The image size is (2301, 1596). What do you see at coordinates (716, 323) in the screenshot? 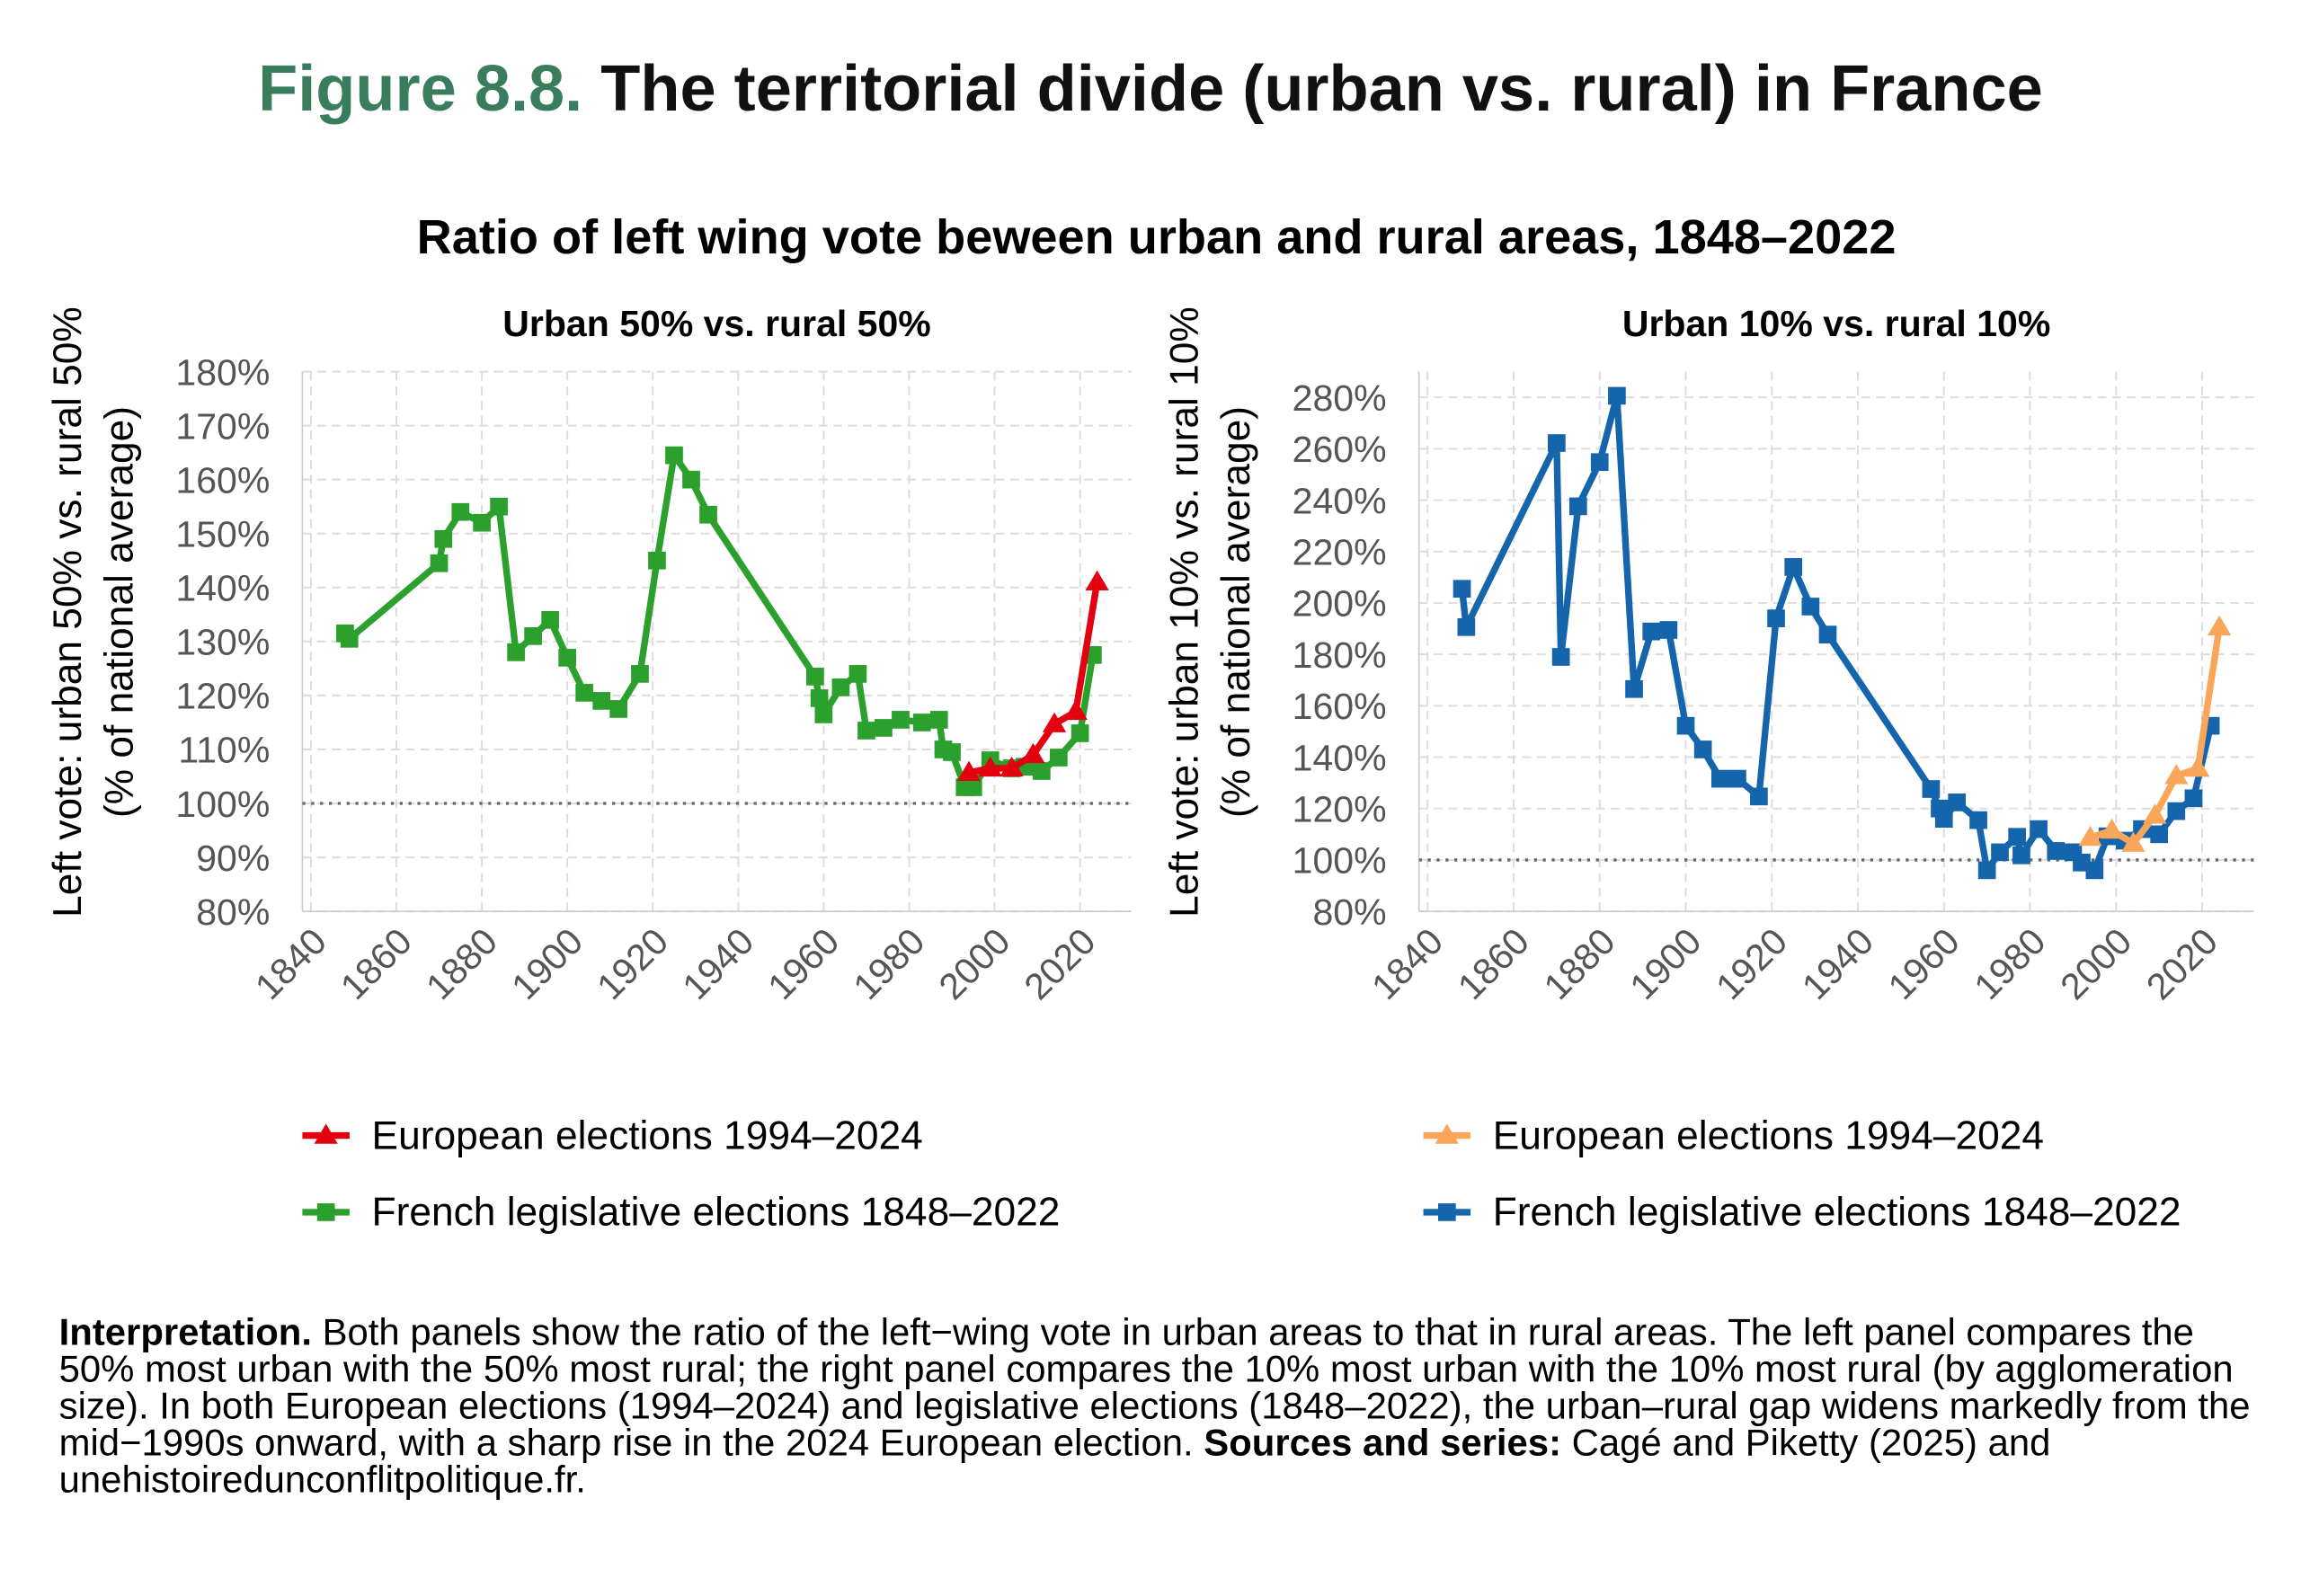
I see `panel-title: Urban 50% vs. rural 50%` at bounding box center [716, 323].